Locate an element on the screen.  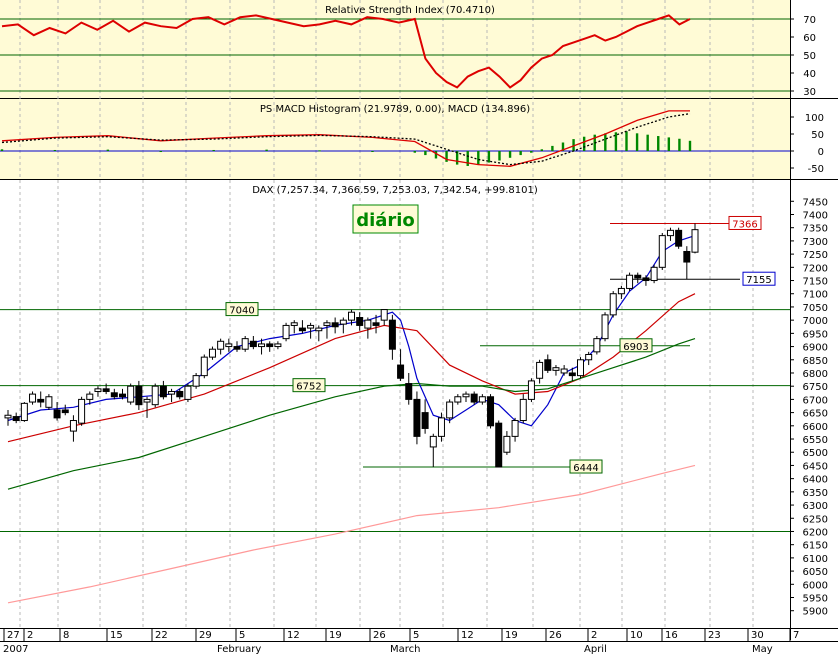
price-tick-label: 7450 is located at coordinates (815, 202).